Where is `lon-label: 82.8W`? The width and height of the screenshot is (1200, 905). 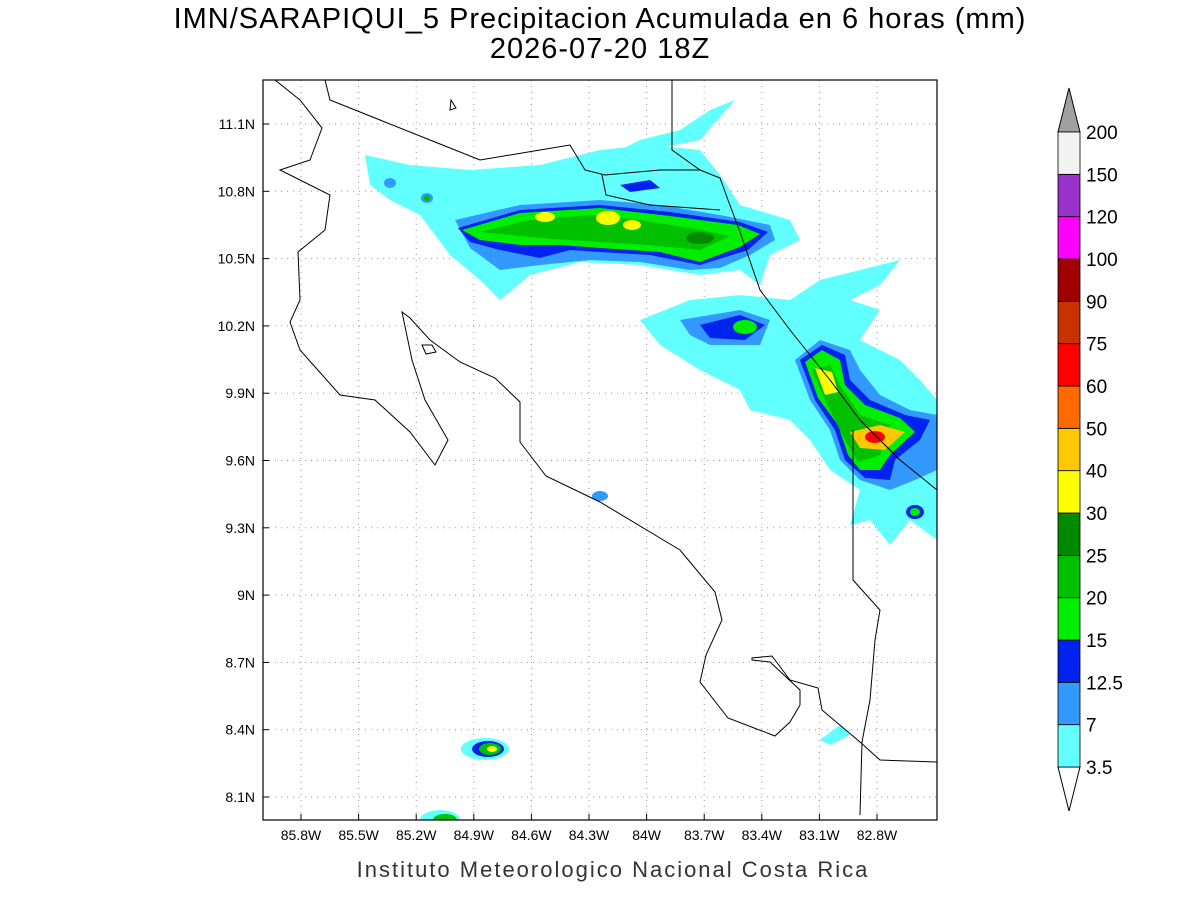 lon-label: 82.8W is located at coordinates (877, 835).